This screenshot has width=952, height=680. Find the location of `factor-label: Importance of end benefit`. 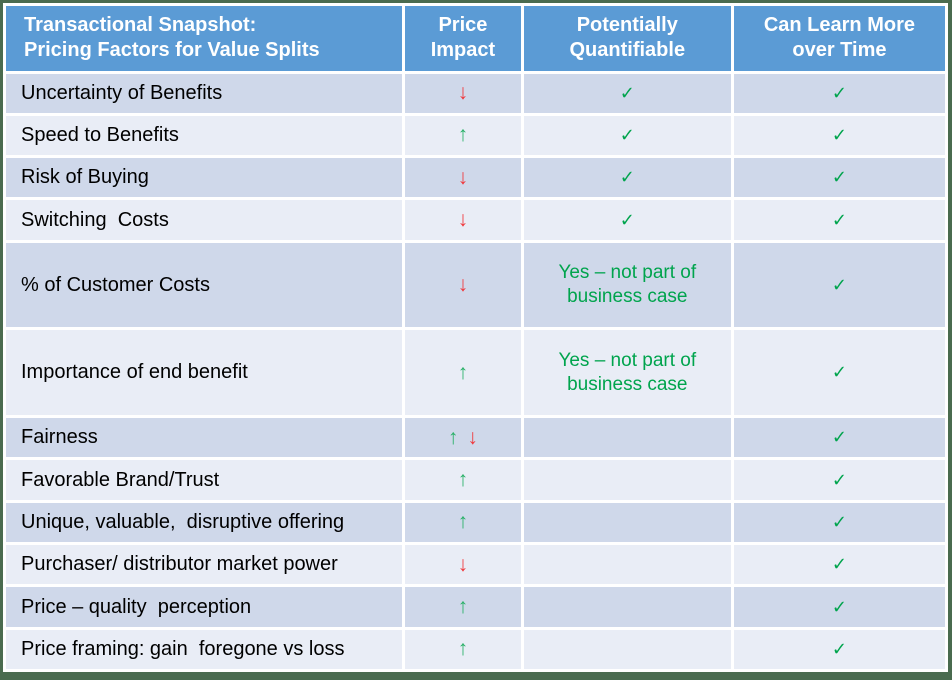

factor-label: Importance of end benefit is located at coordinates (204, 373).